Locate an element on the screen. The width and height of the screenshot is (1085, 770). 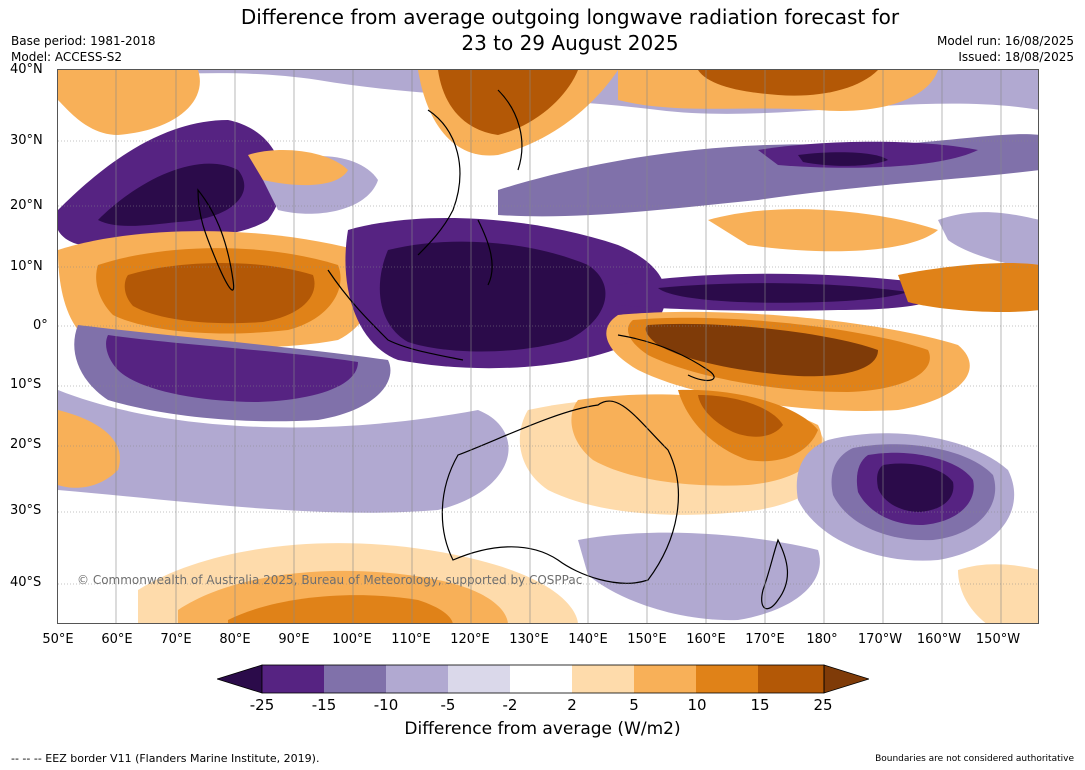
lon-label-70e: 70°E is located at coordinates (176, 639).